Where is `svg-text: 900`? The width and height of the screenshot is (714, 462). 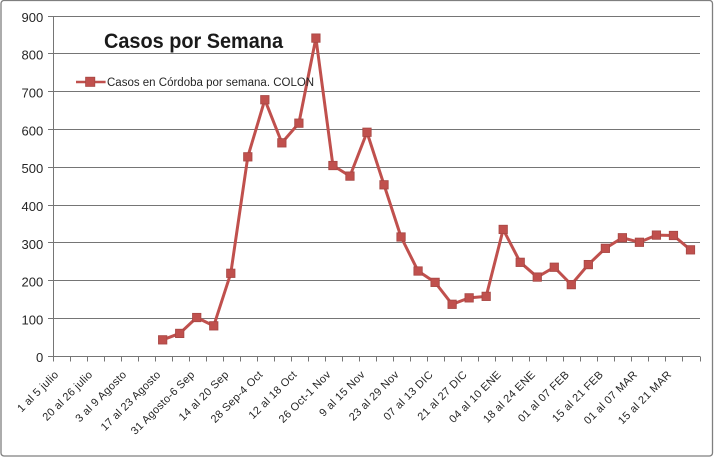
svg-text: 900 is located at coordinates (32, 17).